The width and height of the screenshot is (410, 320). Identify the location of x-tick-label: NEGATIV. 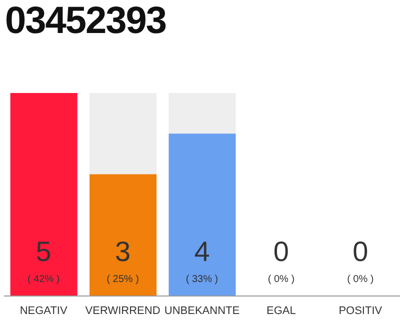
(44, 311).